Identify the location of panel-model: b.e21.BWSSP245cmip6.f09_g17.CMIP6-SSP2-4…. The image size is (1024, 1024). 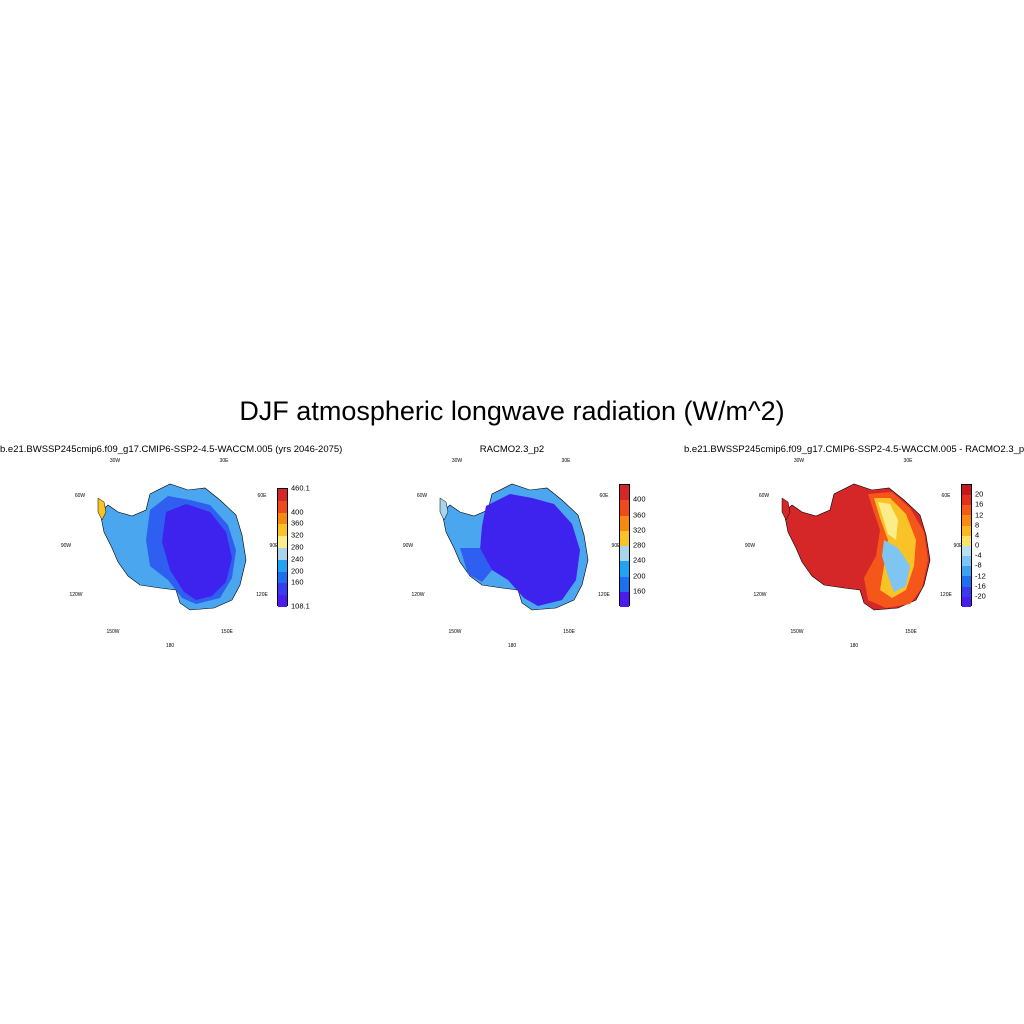
(171, 550).